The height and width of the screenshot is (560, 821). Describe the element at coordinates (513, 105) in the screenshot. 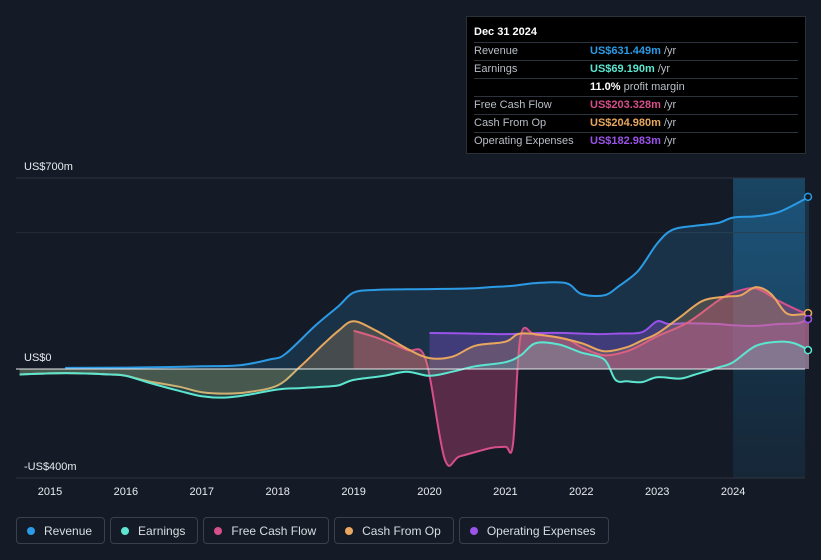

I see `tooltip-label: Free Cash Flow` at that location.